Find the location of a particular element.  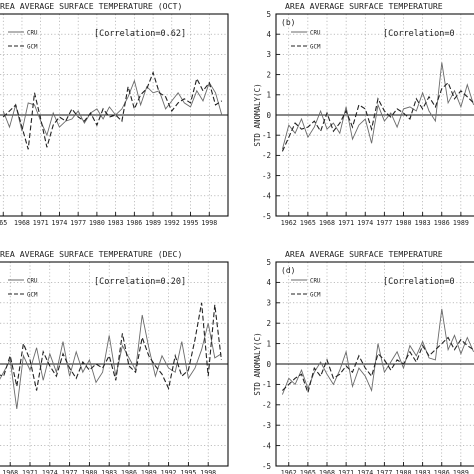

chart-title: REA AVERAGE SURFACE TEMPERATURE (DEC) is located at coordinates (91, 254).